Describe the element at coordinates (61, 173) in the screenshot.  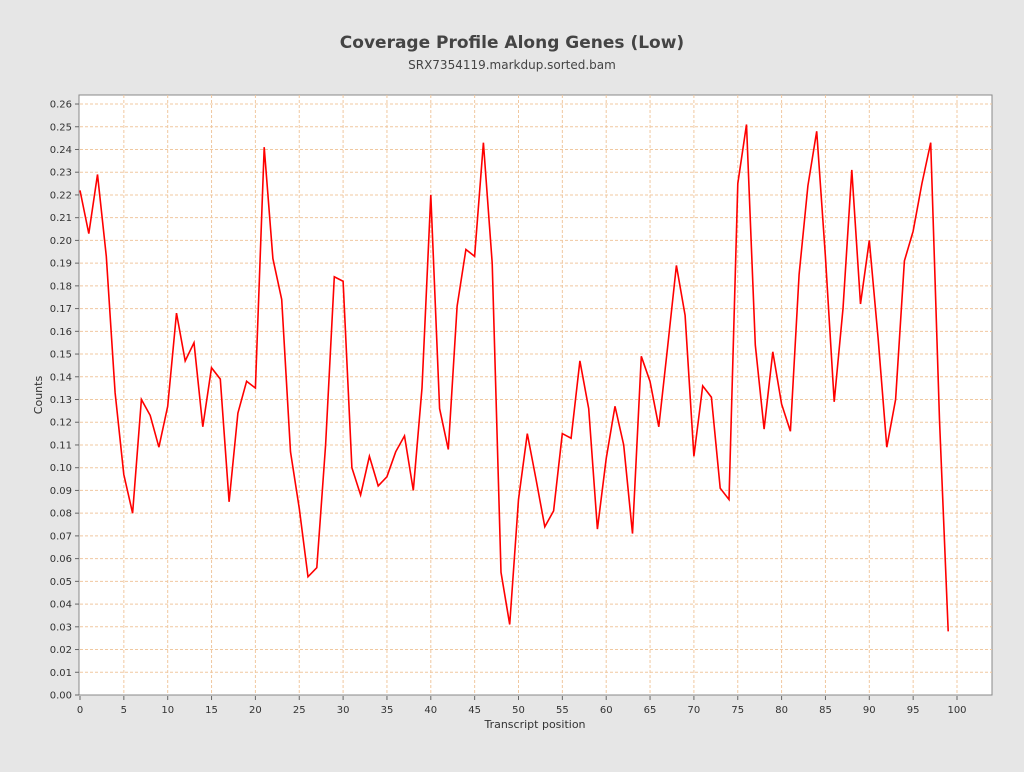
I see `y-tick-label: 0.23` at that location.